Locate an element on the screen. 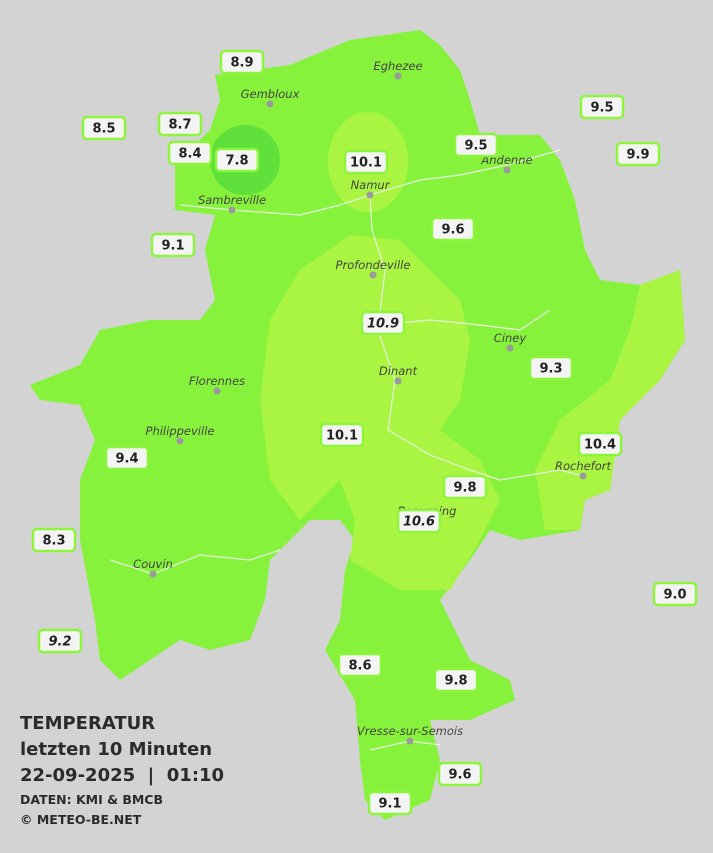 This screenshot has height=853, width=713. station-temperature: 8.3 is located at coordinates (53, 541).